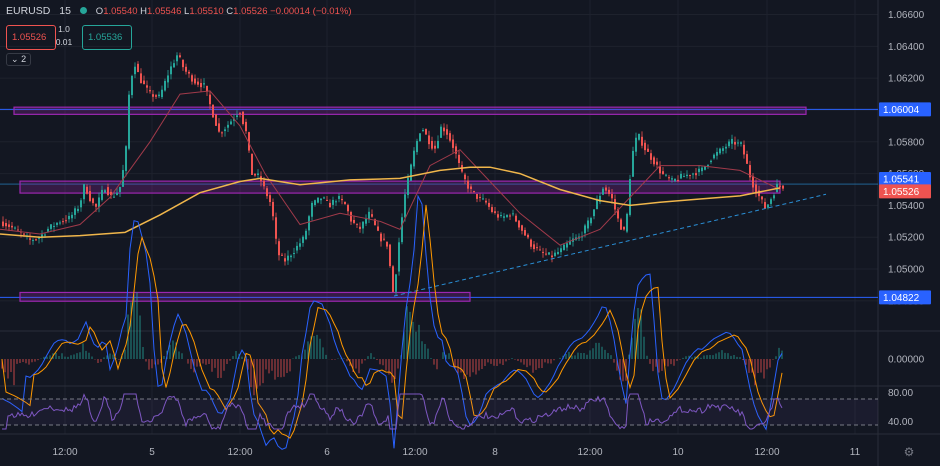 The height and width of the screenshot is (466, 940). Describe the element at coordinates (107, 37) in the screenshot. I see `buy-button: 1.05536` at that location.